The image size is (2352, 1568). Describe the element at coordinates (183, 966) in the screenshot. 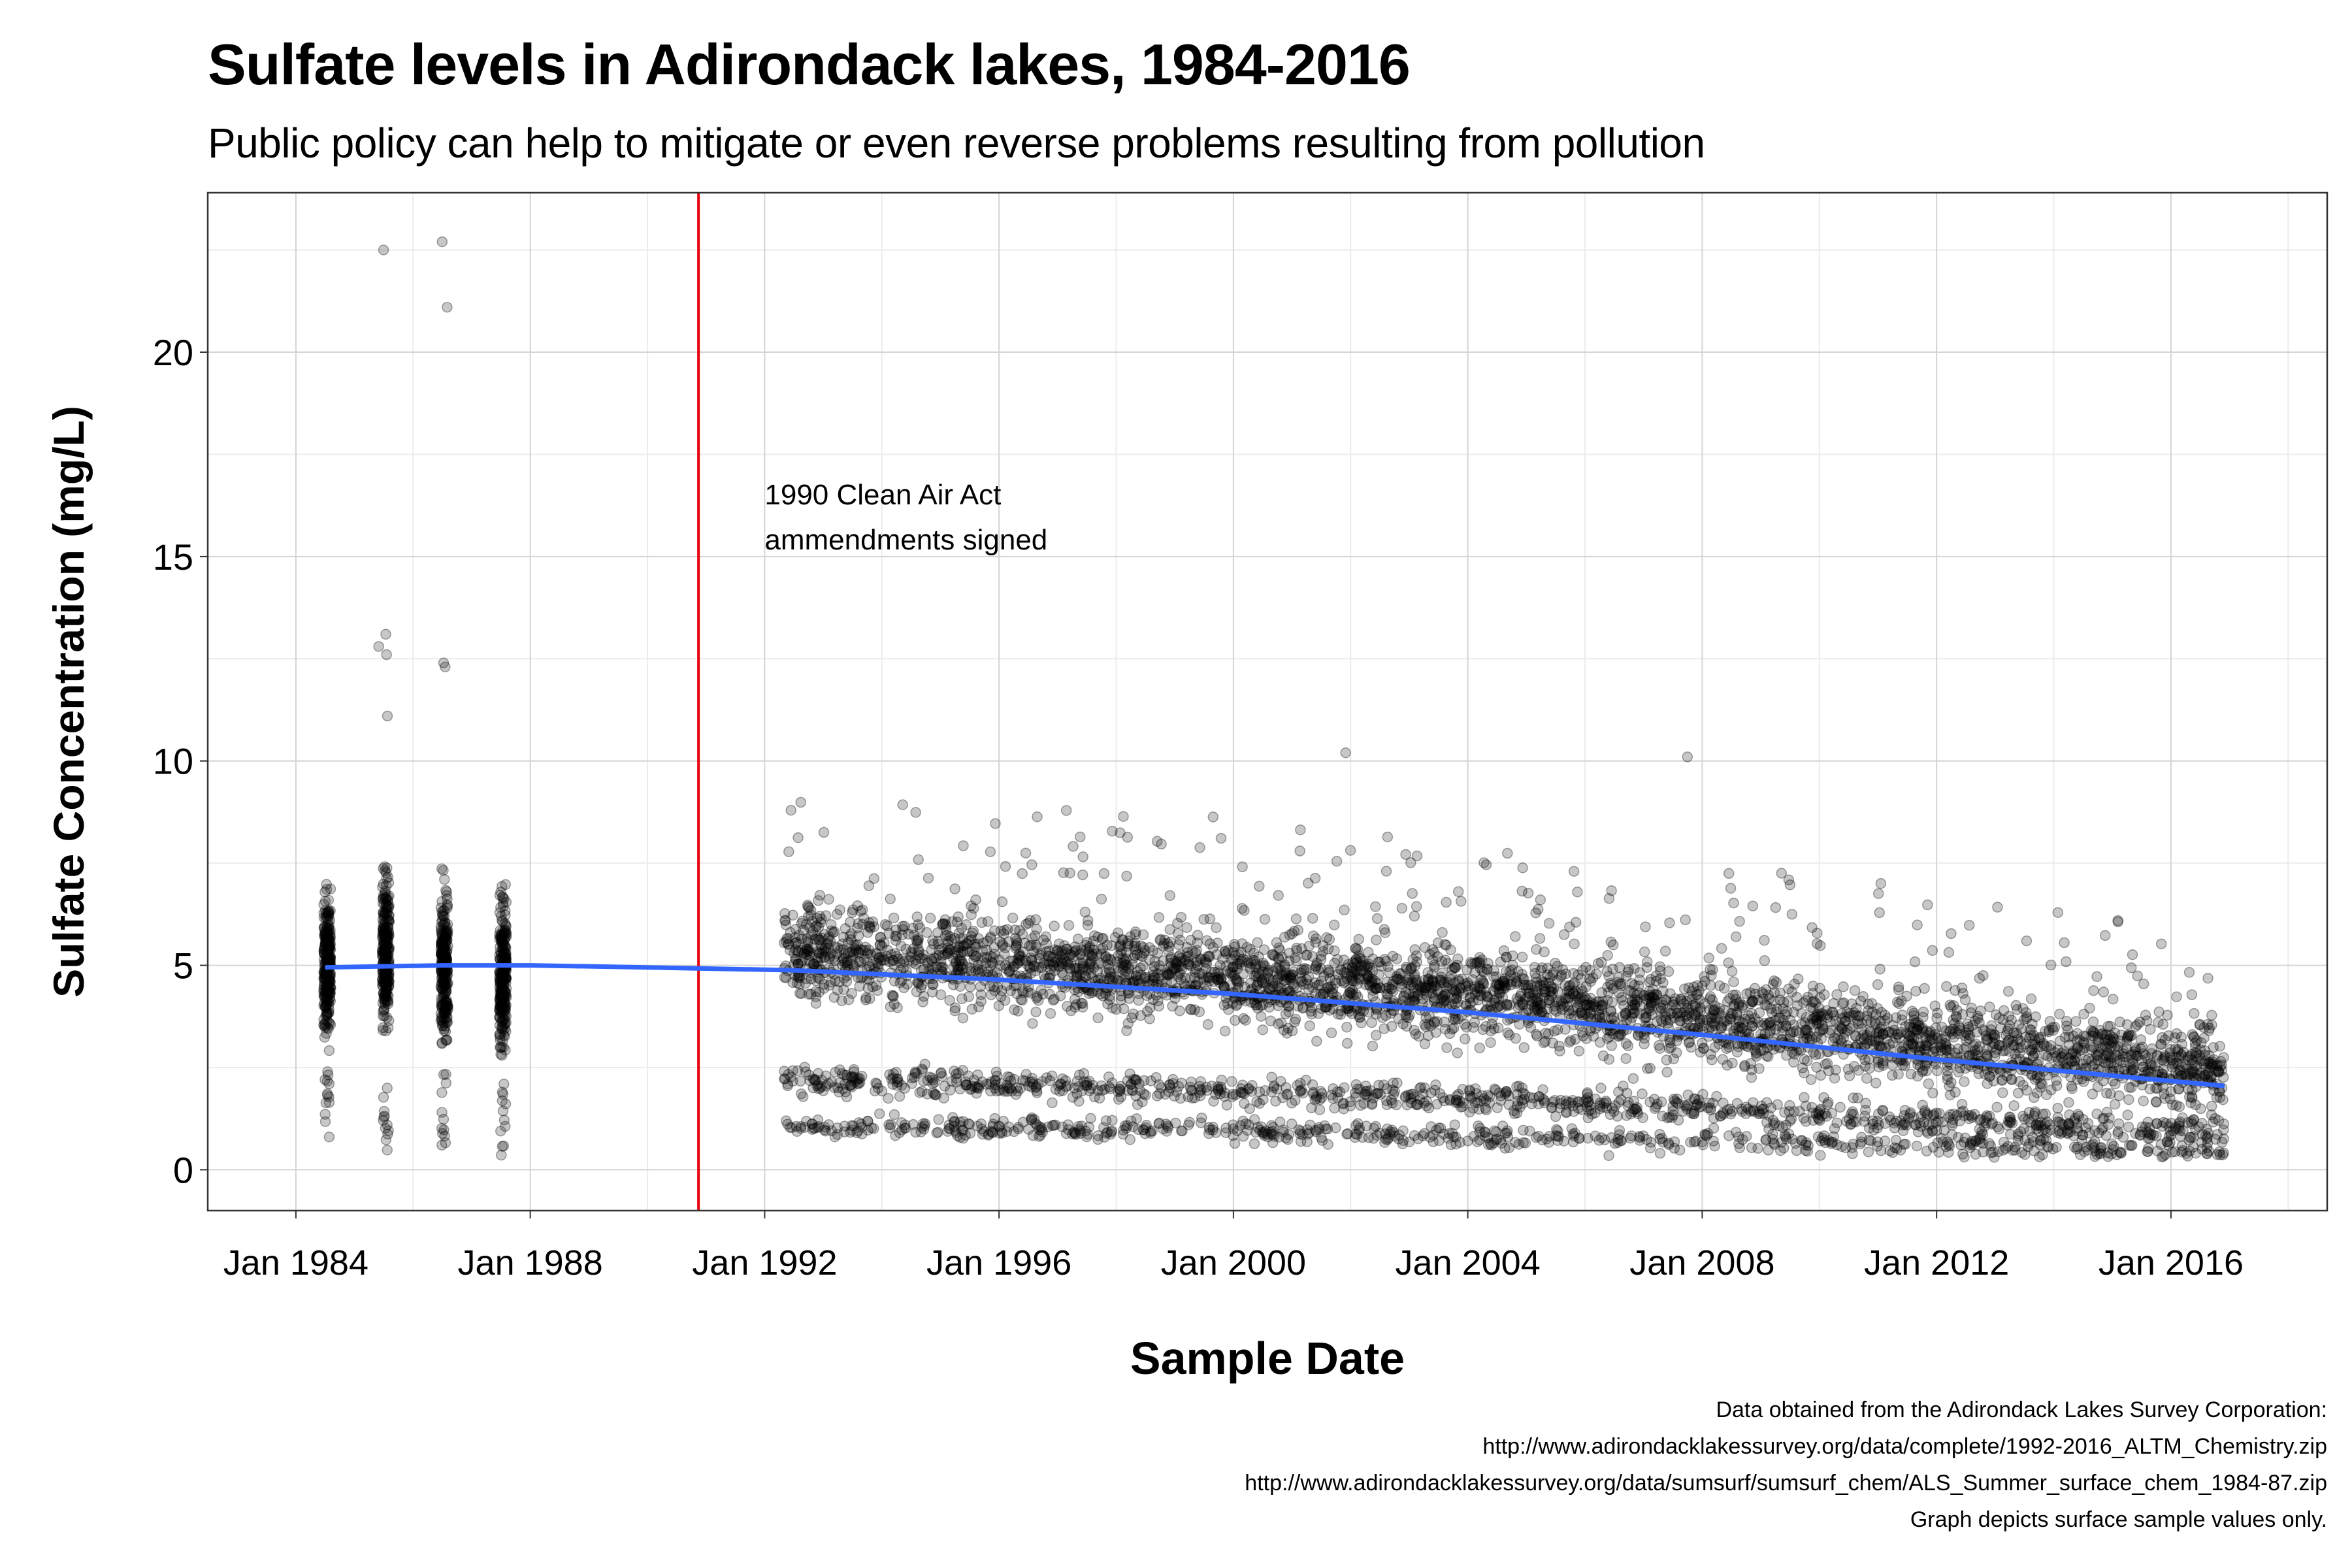

I see `y-tick-label: 5` at that location.